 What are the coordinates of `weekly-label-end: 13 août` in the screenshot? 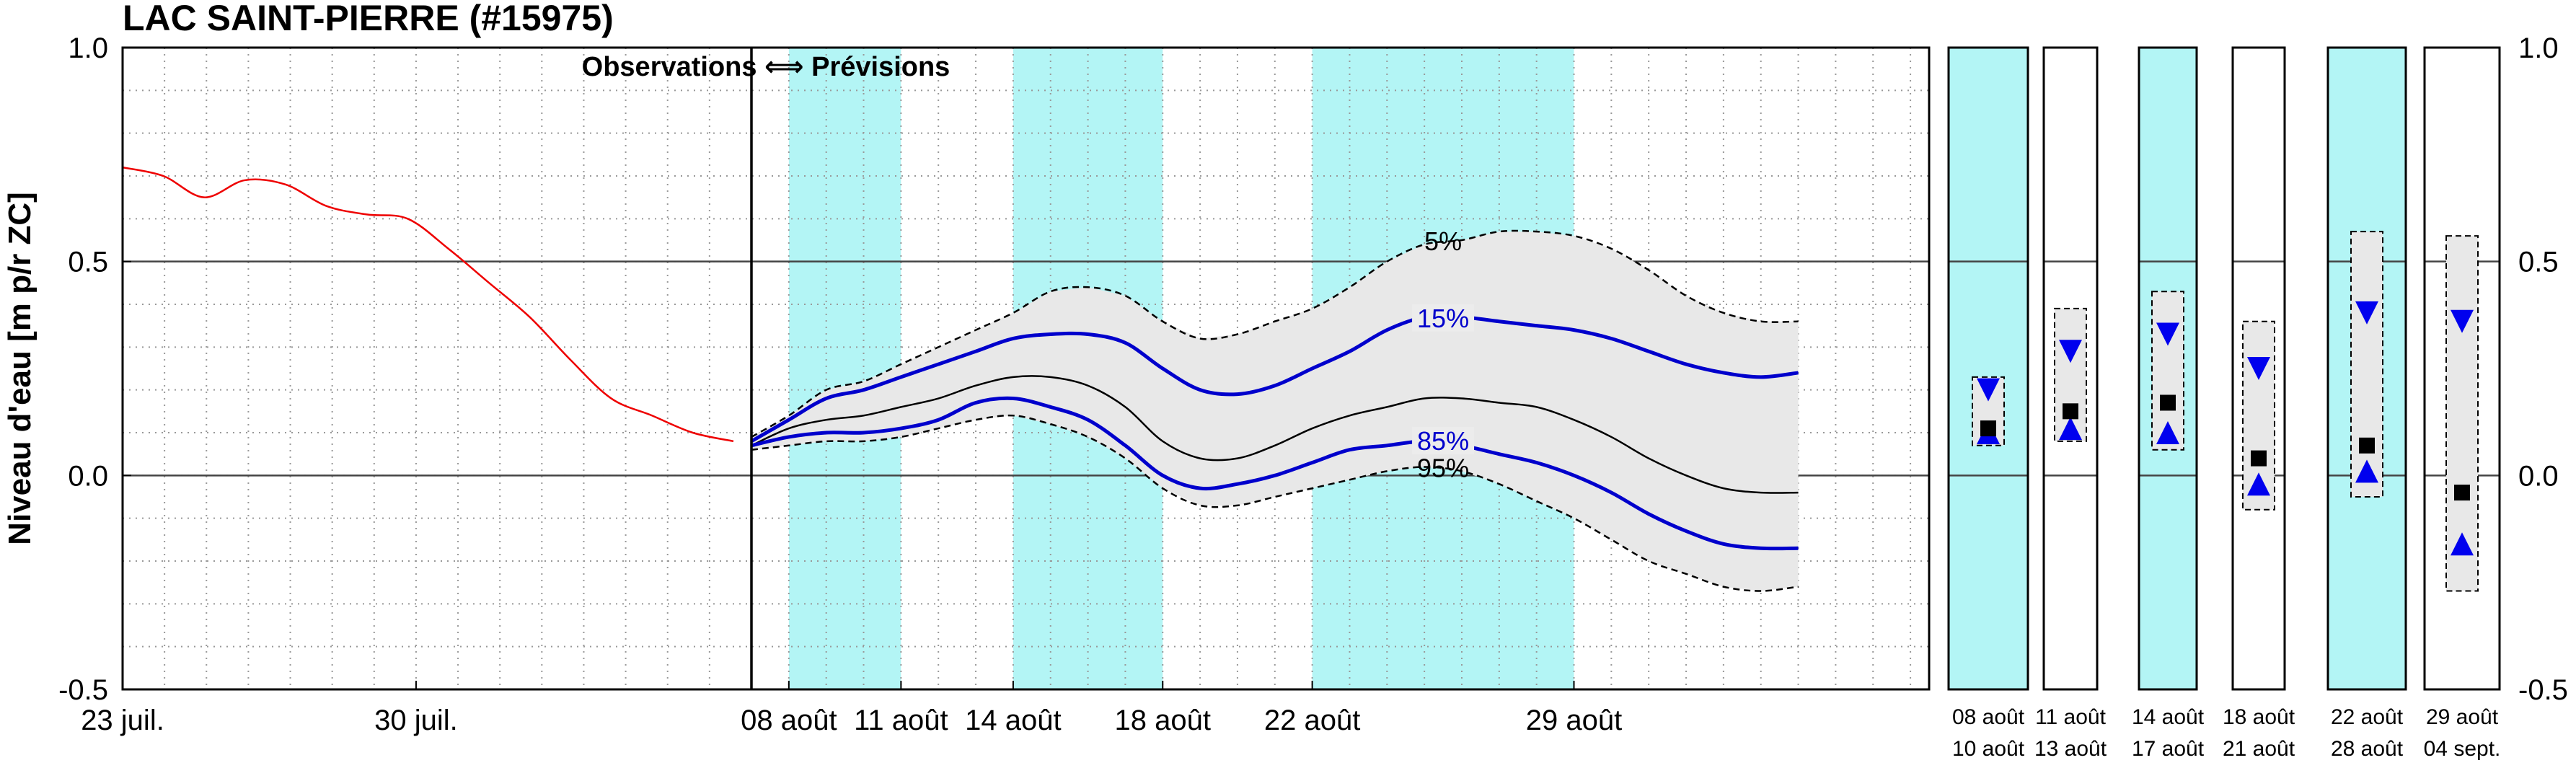 It's located at (2070, 749).